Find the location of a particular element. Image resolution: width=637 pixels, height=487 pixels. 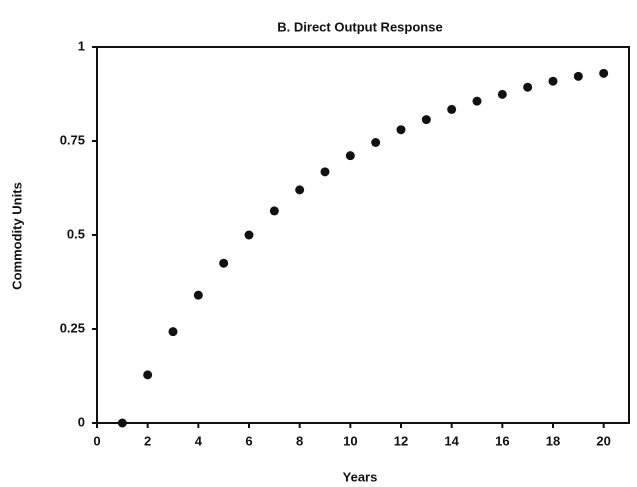

y-tick-label: 0.25 is located at coordinates (72, 327).